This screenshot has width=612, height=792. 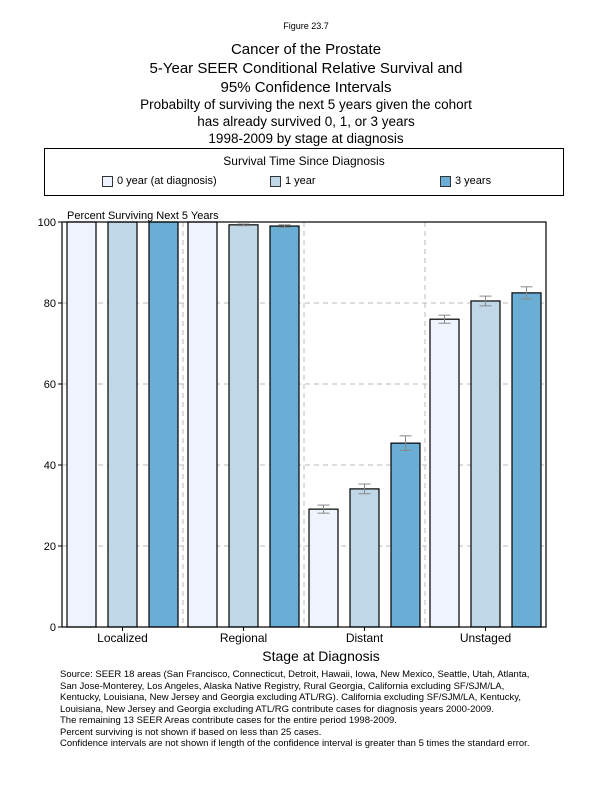 What do you see at coordinates (47, 223) in the screenshot?
I see `y-tick-label: 100` at bounding box center [47, 223].